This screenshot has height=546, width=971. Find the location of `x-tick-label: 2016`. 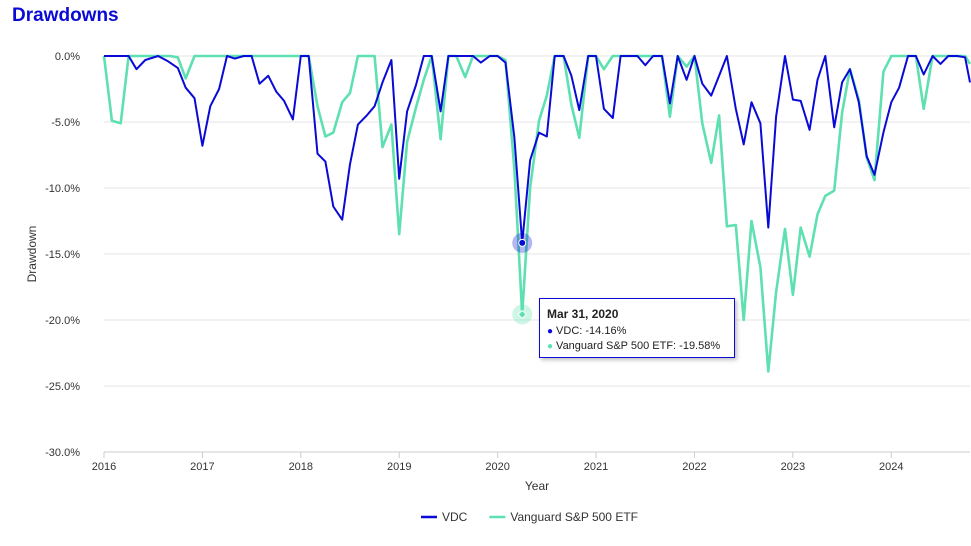

x-tick-label: 2016 is located at coordinates (104, 467).